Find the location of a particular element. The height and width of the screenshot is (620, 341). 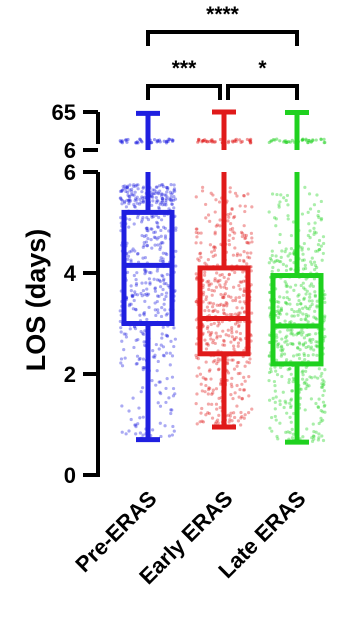

significance-bracket is located at coordinates (262, 92).